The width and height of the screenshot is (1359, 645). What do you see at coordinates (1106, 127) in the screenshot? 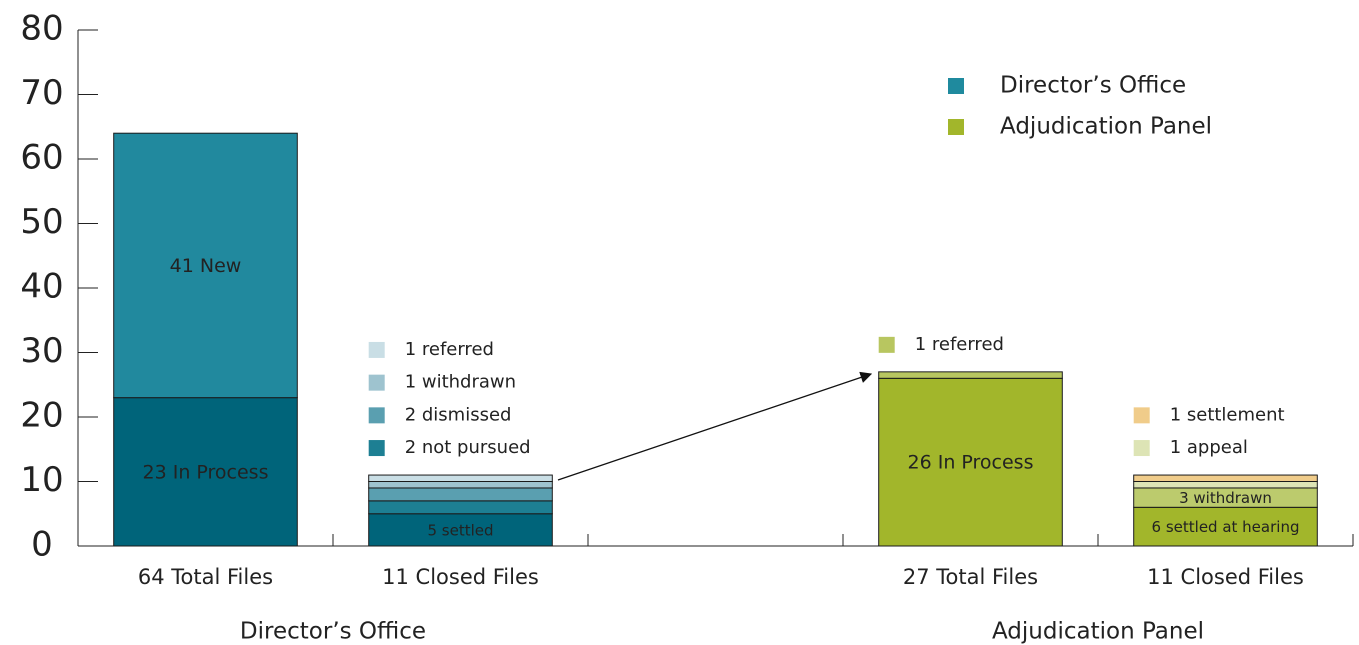
I see `legend-label: Adjudication Panel` at bounding box center [1106, 127].